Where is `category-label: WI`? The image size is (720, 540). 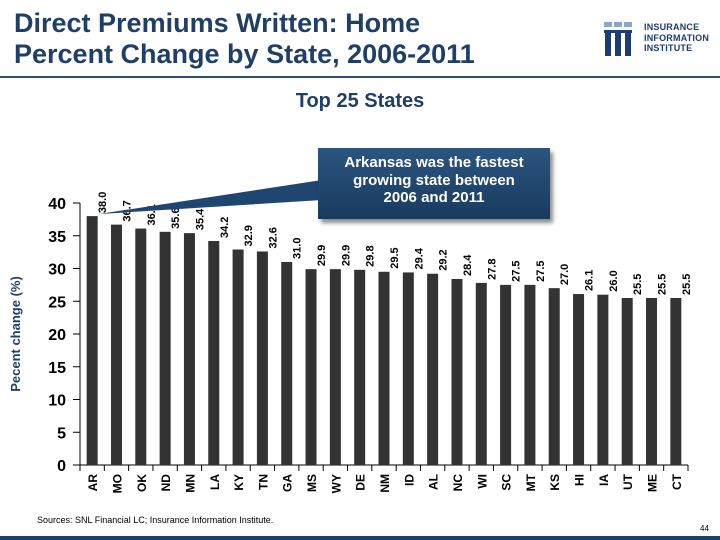
category-label: WI is located at coordinates (482, 481).